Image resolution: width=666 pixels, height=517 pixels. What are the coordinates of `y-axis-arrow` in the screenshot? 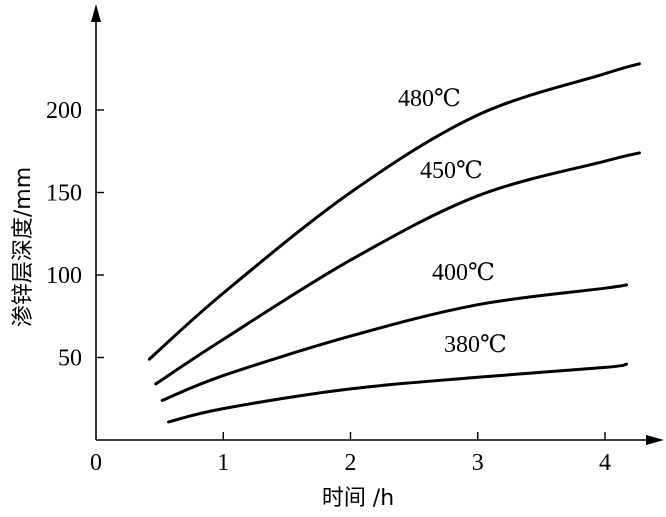 It's located at (96, 13).